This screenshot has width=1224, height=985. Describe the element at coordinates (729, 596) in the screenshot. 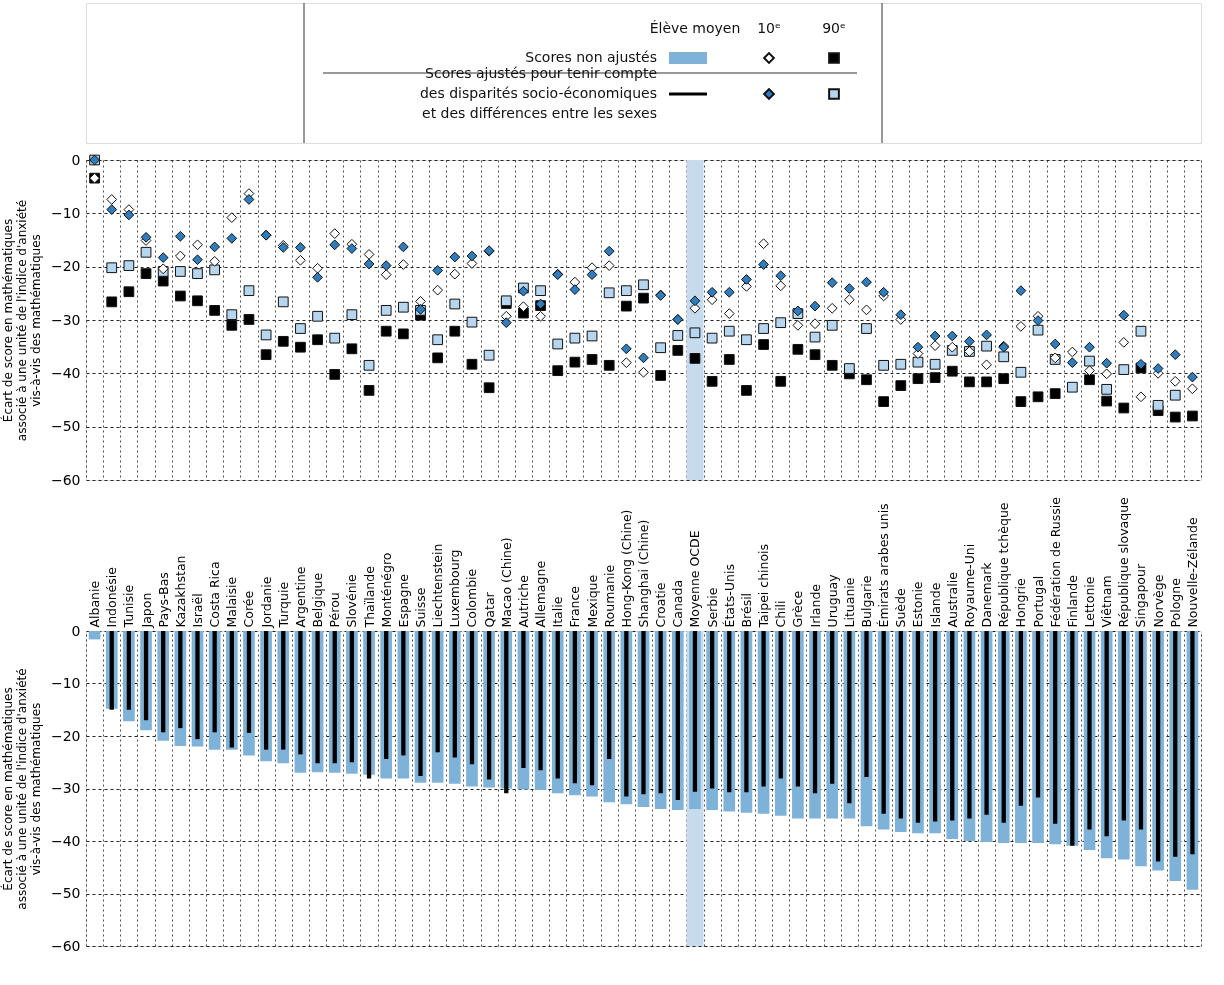

I see `x-tick-label: États-Unis` at that location.